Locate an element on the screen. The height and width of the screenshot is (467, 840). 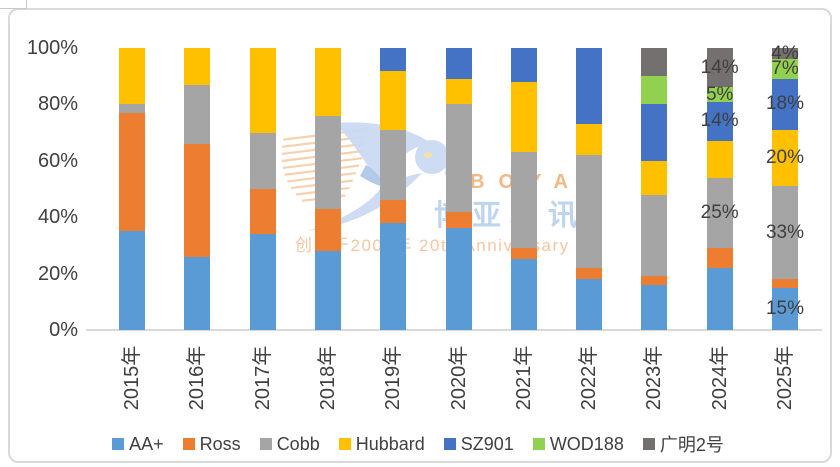
legend-item-hubbard: Hubbard is located at coordinates (381, 444).